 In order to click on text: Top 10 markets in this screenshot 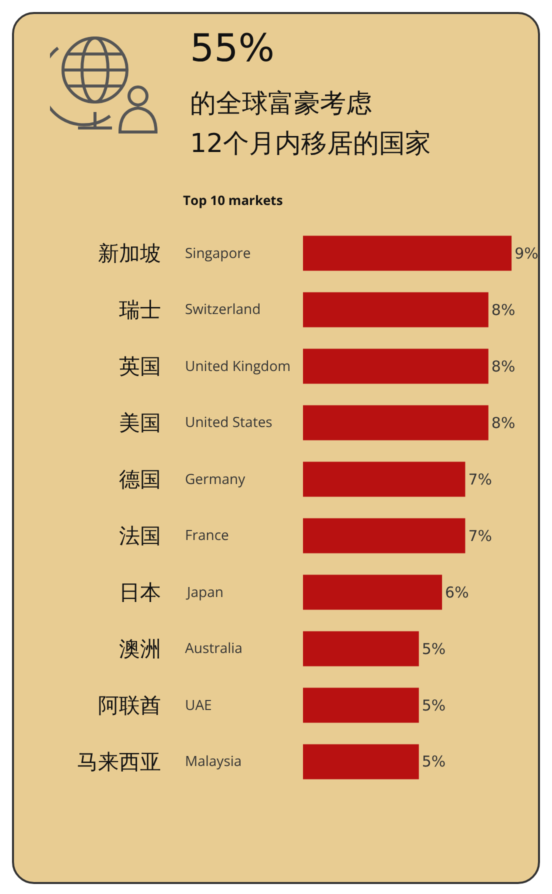, I will do `click(233, 200)`.